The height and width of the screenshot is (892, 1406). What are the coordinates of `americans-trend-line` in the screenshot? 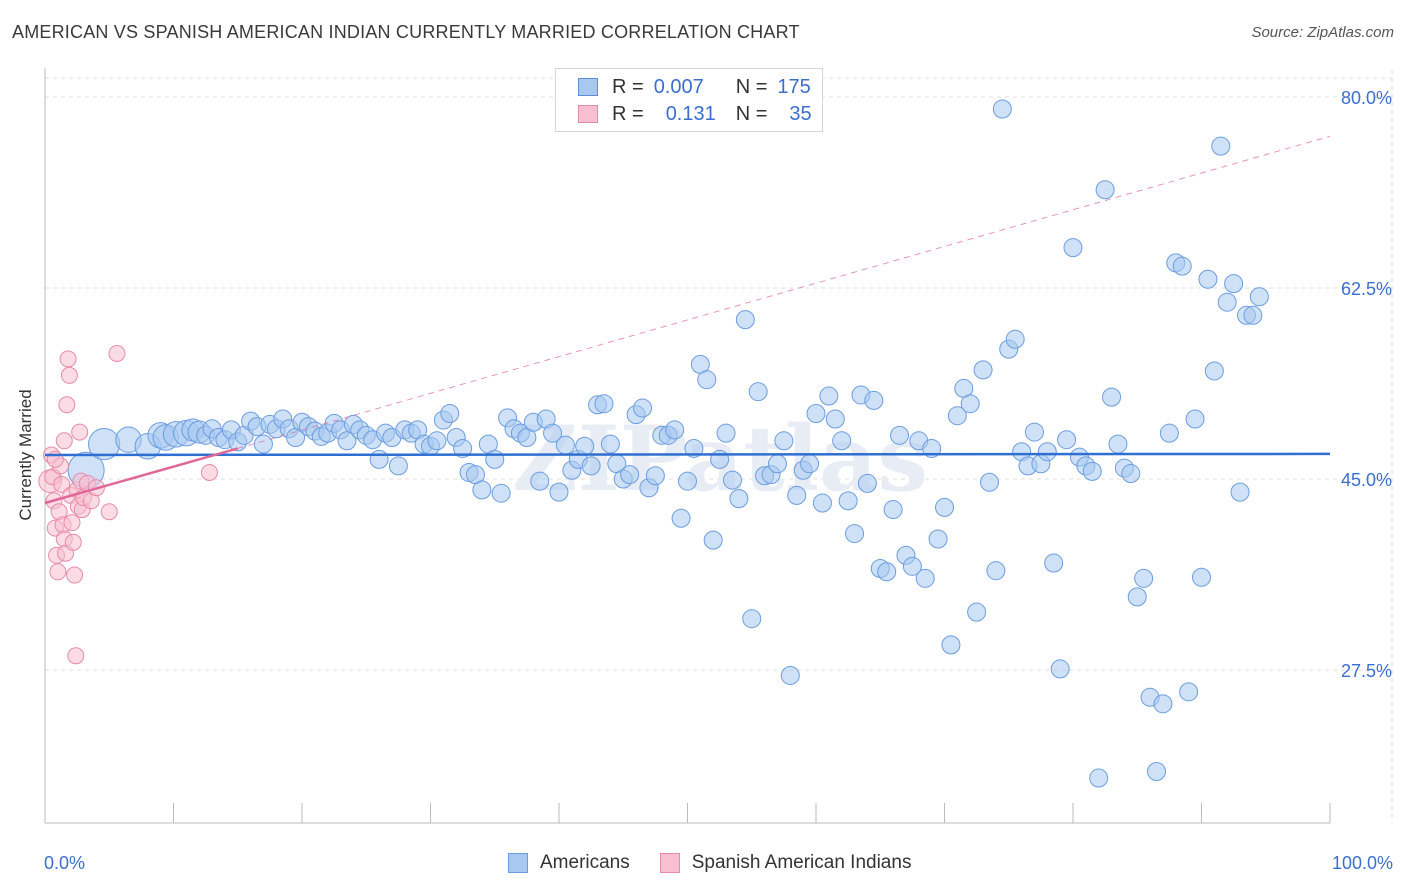 It's located at (687, 454).